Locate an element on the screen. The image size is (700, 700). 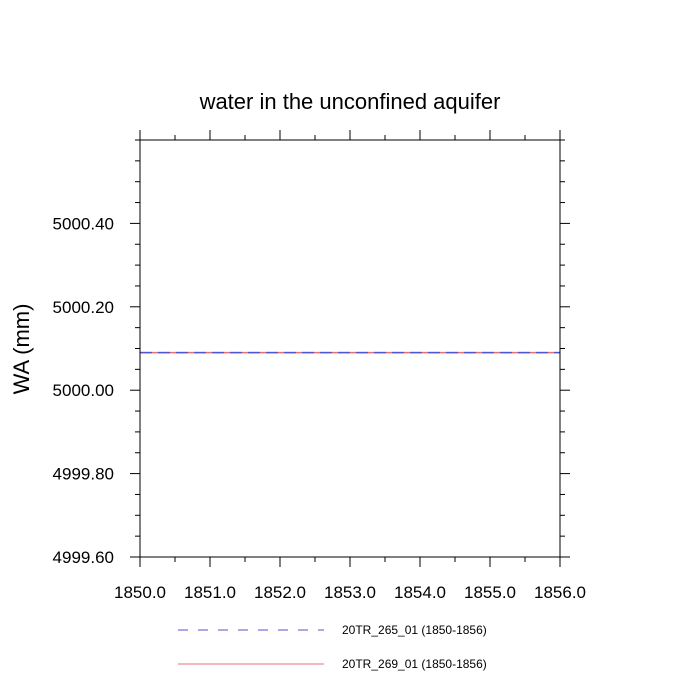
chart-title: water in the unconfined aquifer is located at coordinates (350, 101).